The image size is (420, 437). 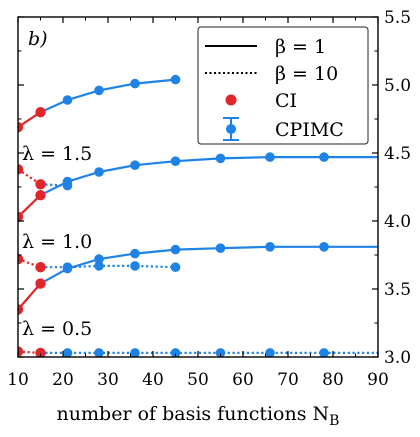 What do you see at coordinates (397, 290) in the screenshot?
I see `y-tick-label: 3.5` at bounding box center [397, 290].